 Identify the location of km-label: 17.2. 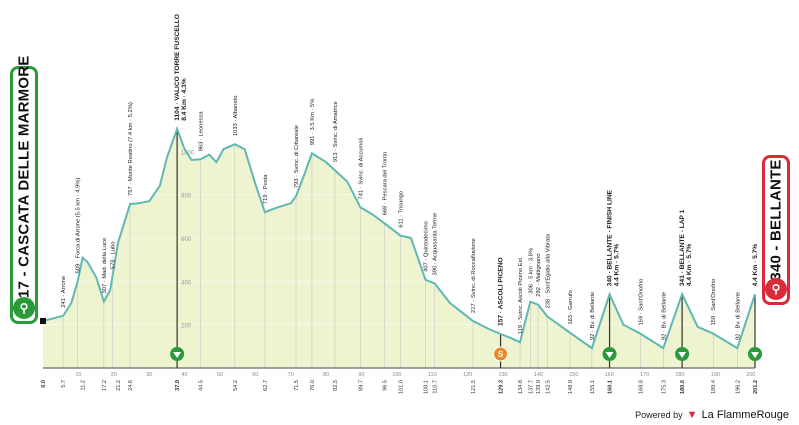
(105, 385).